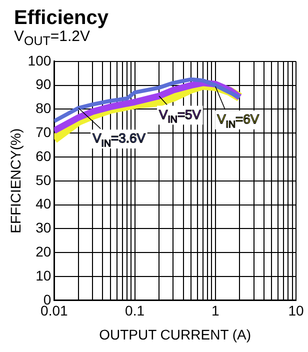  Describe the element at coordinates (296, 310) in the screenshot. I see `x-tick-label: 10` at that location.